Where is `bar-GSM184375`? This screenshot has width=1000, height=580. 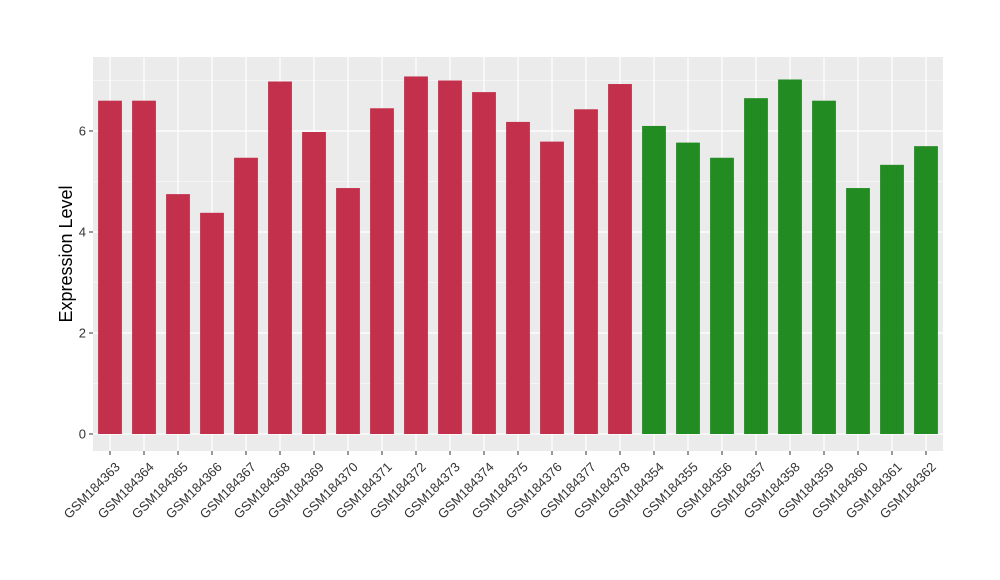
bar-GSM184375 is located at coordinates (518, 277).